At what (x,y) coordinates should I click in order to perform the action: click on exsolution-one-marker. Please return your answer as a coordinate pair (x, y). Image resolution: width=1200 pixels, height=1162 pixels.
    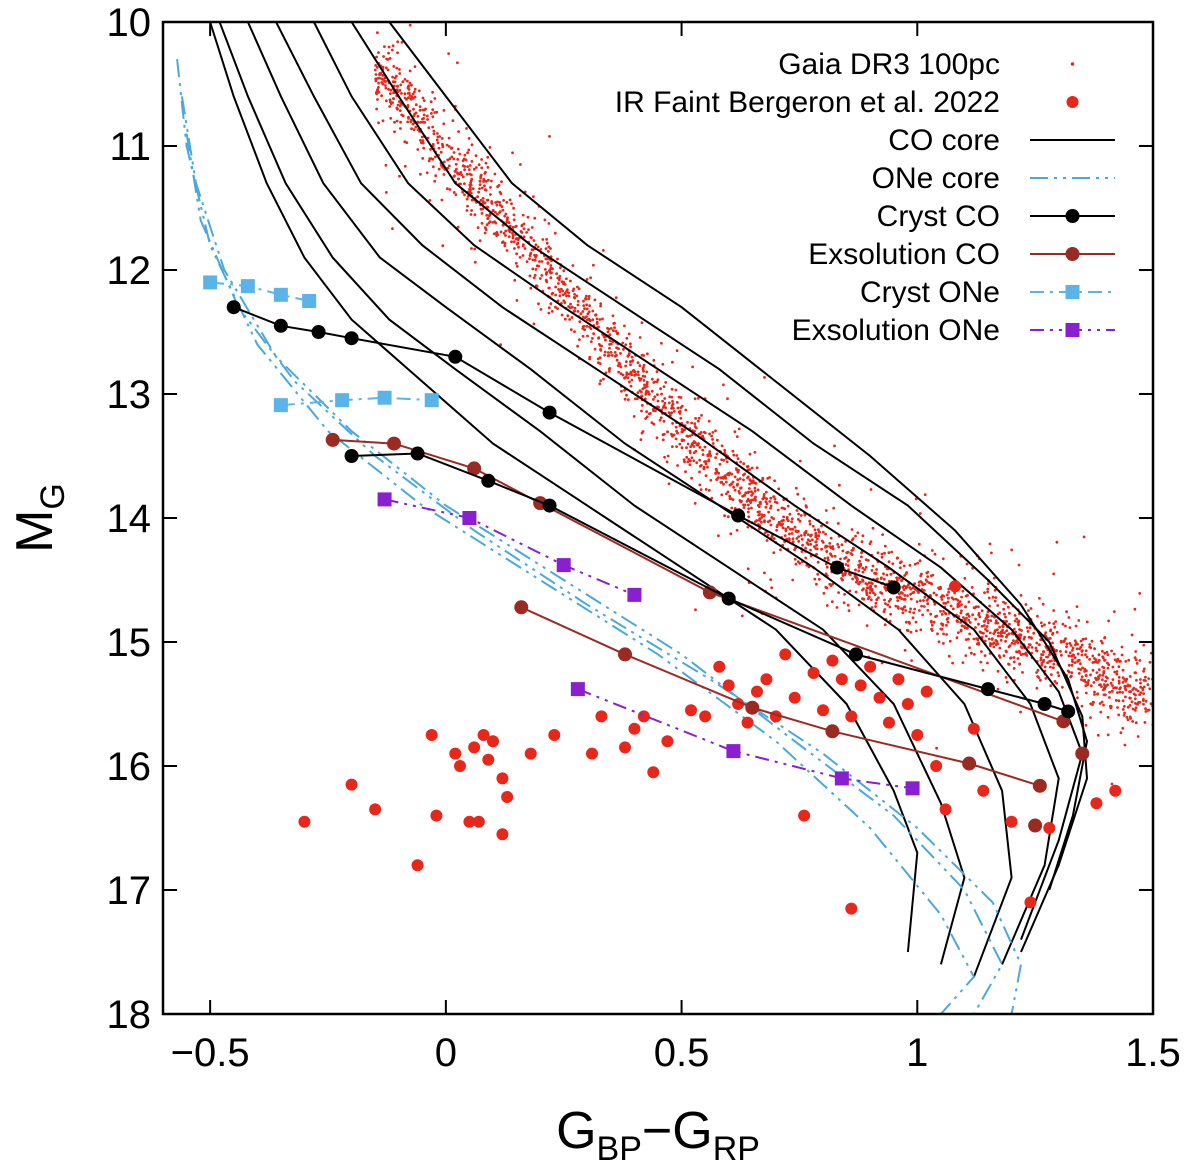
    Looking at the image, I should click on (912, 788).